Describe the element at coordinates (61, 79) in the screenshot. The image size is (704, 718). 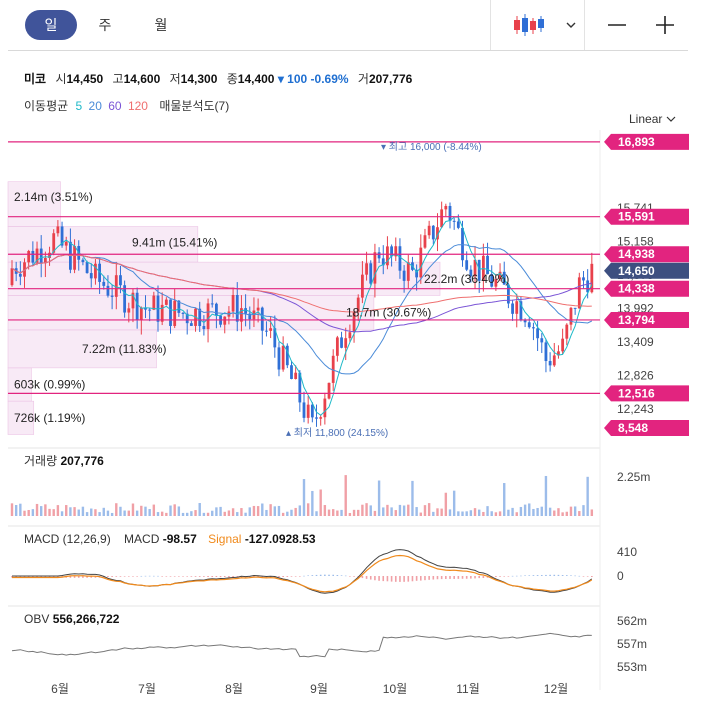
I see `open-label: 시` at that location.